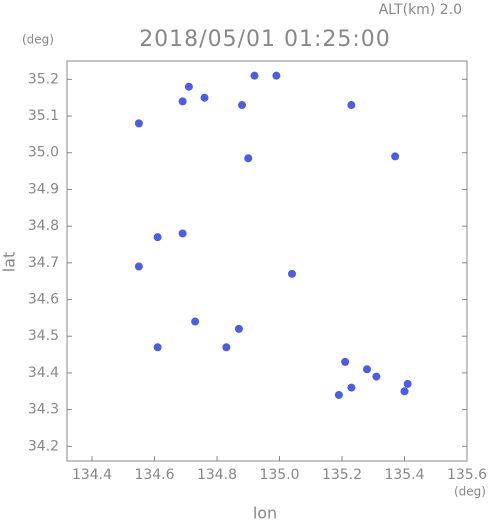 The height and width of the screenshot is (521, 491). What do you see at coordinates (43, 446) in the screenshot?
I see `y-tick-label: 34.2` at bounding box center [43, 446].